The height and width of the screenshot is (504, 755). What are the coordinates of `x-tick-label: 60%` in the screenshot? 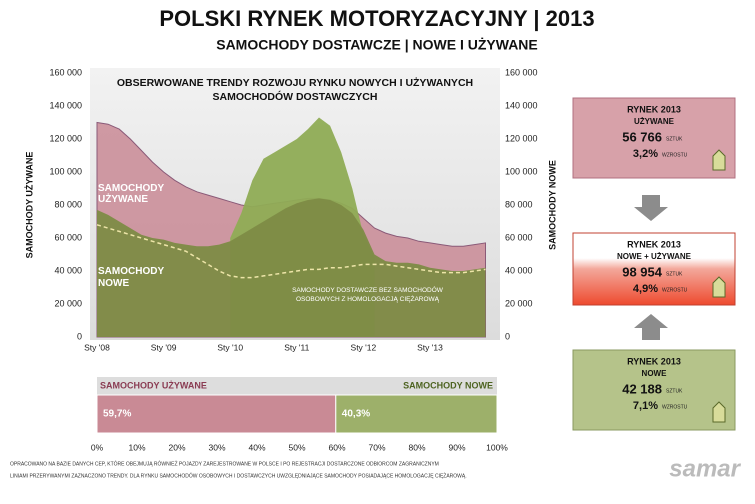 It's located at (336, 447).